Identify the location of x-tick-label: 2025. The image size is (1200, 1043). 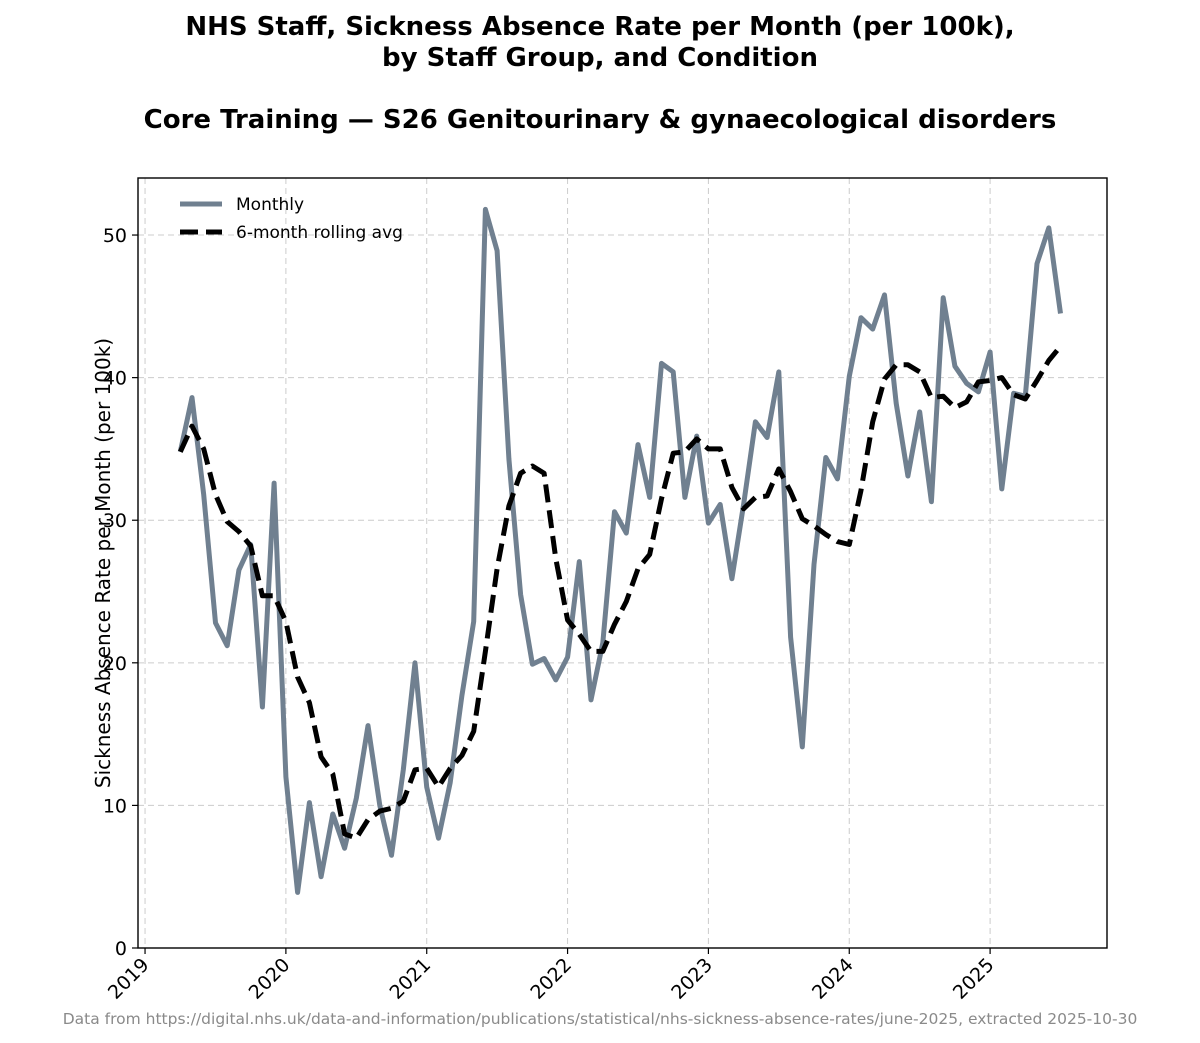
(974, 979).